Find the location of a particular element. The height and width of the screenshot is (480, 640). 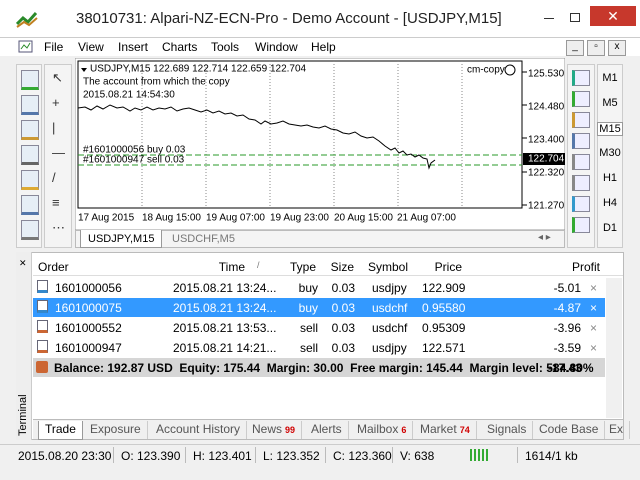

terminal-tab: Ex is located at coordinates (617, 430).